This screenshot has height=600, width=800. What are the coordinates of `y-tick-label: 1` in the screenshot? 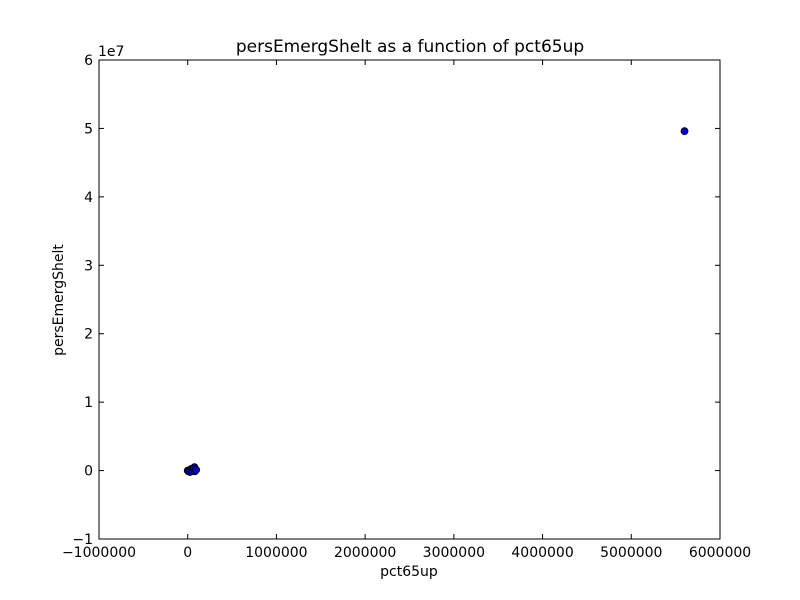 It's located at (88, 403).